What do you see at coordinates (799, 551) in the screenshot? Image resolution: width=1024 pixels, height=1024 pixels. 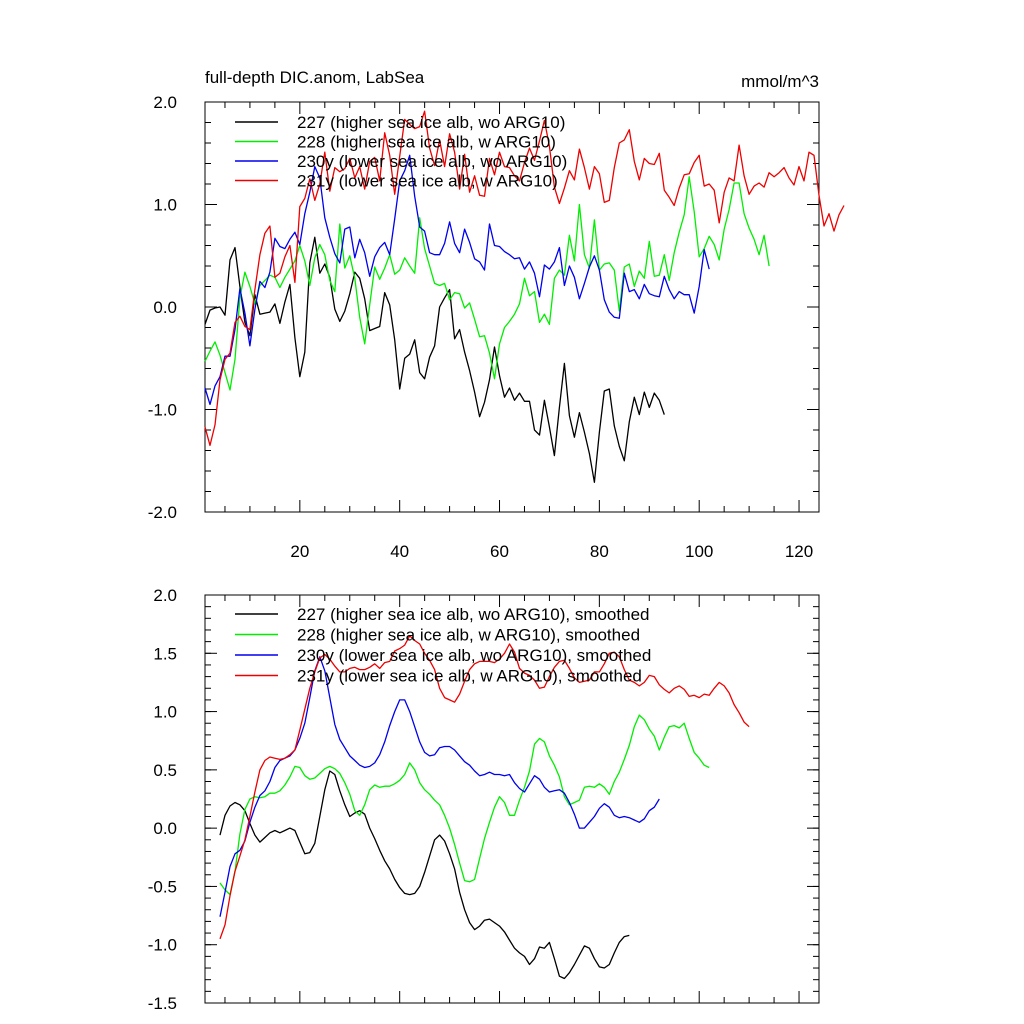 I see `top-x-tick-label: 120` at bounding box center [799, 551].